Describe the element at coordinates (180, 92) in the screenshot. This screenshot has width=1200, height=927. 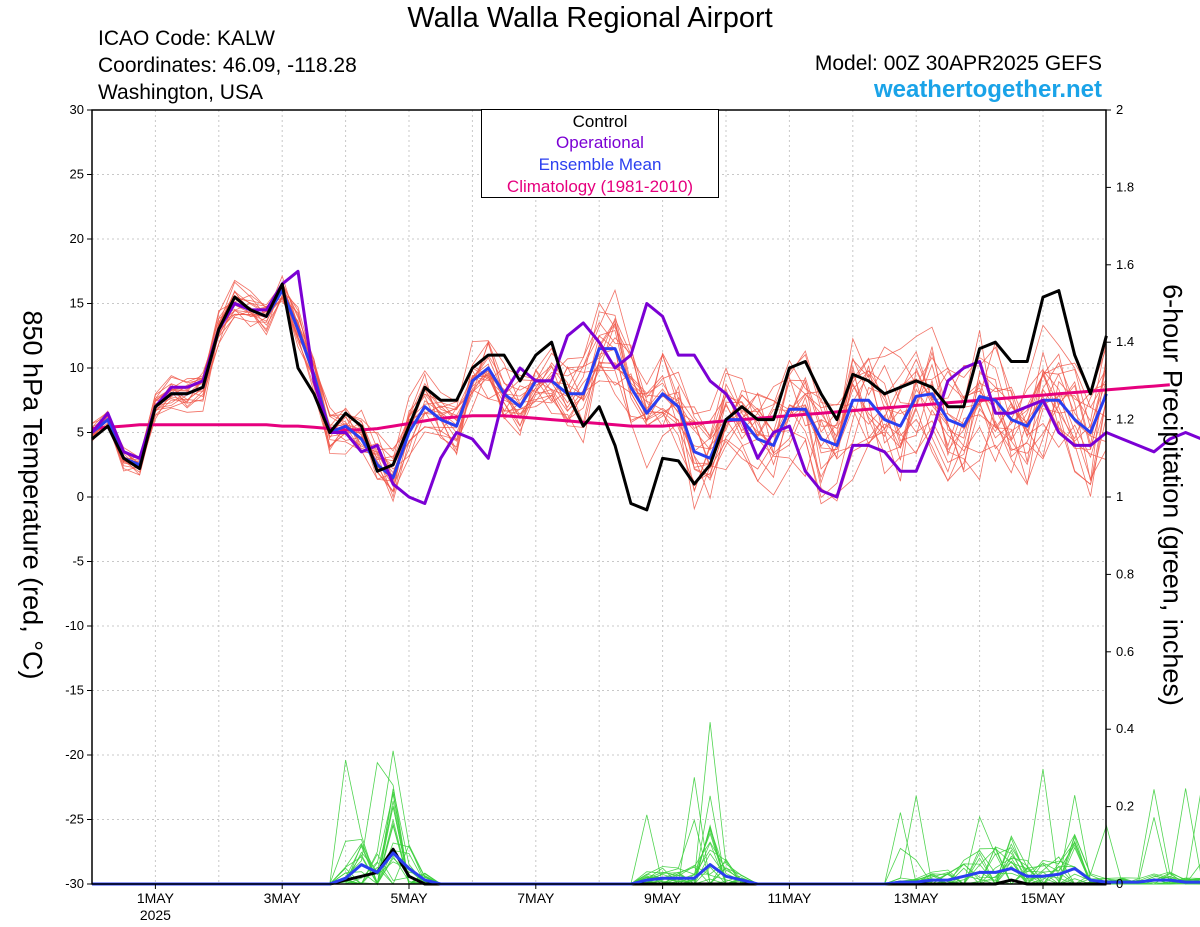
I see `location: Washington, USA` at that location.